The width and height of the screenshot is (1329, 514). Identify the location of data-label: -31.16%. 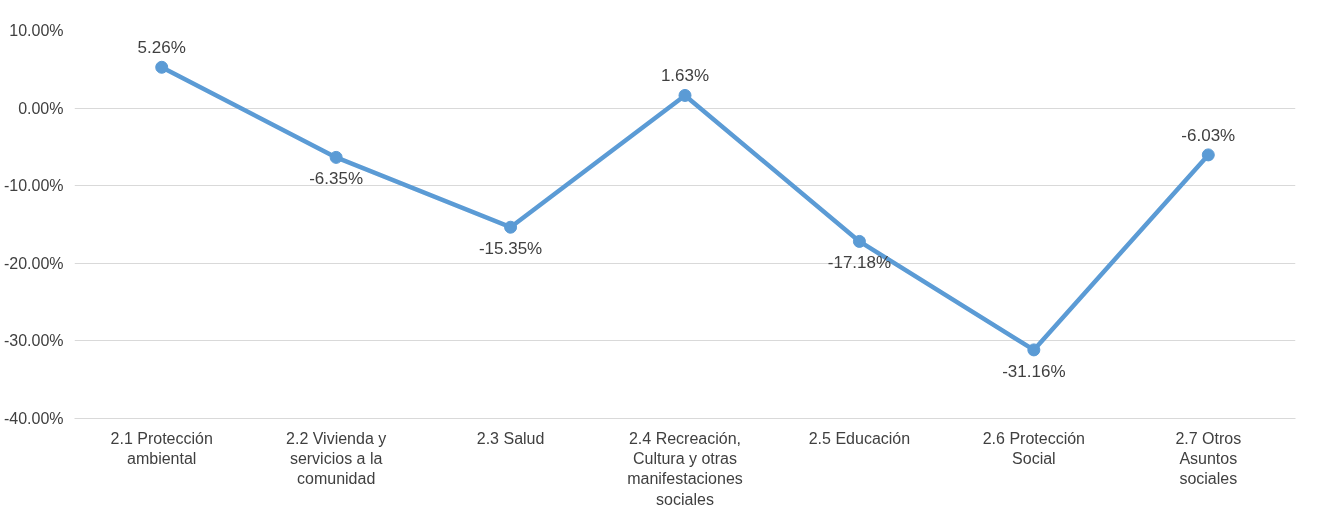
(1034, 371).